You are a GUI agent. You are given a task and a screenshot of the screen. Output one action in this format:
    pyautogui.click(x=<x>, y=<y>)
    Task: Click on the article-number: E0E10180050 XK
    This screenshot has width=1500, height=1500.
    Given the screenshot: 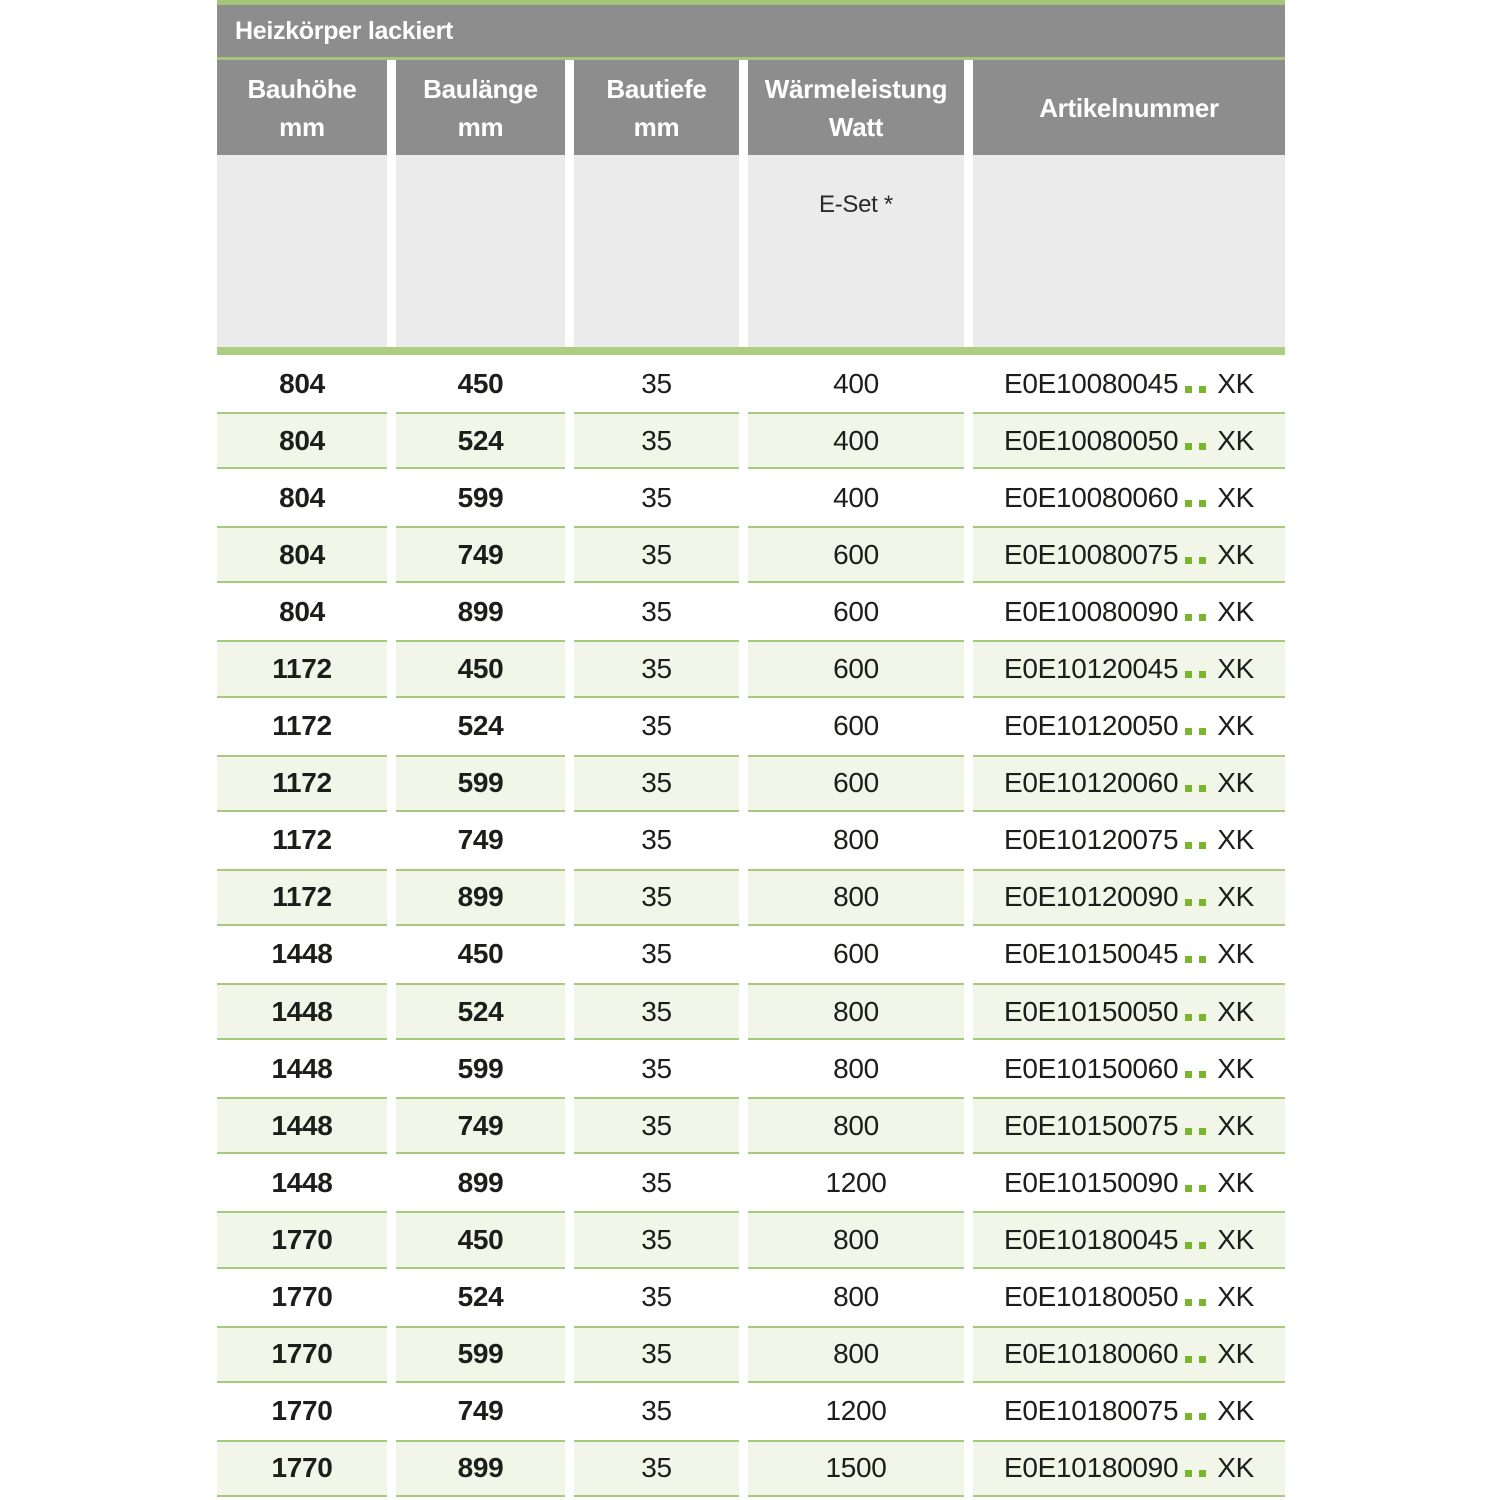 What is the action you would take?
    pyautogui.click(x=1129, y=1297)
    